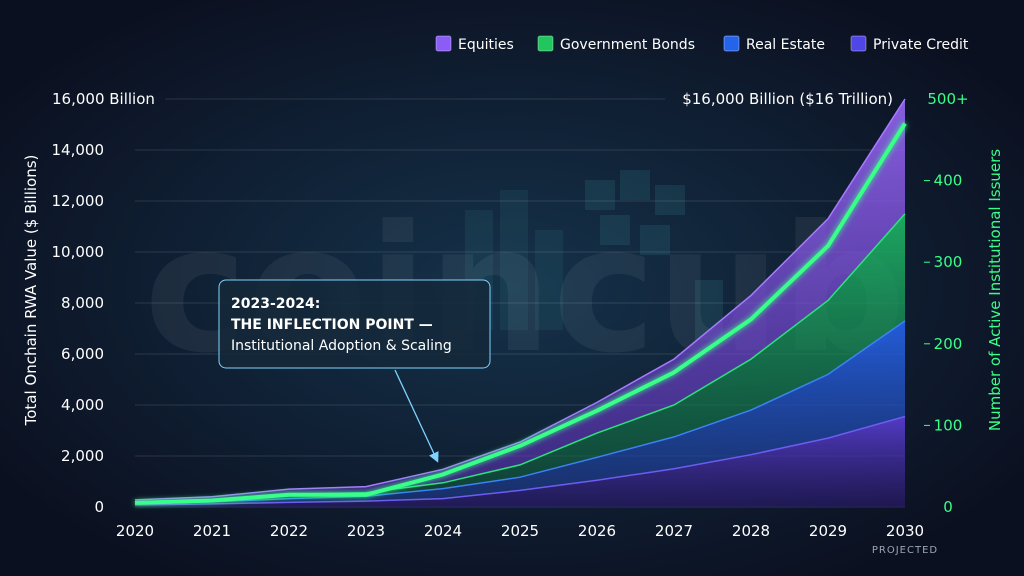 Image resolution: width=1024 pixels, height=576 pixels. Describe the element at coordinates (948, 344) in the screenshot. I see `right-tick-label: 200` at that location.